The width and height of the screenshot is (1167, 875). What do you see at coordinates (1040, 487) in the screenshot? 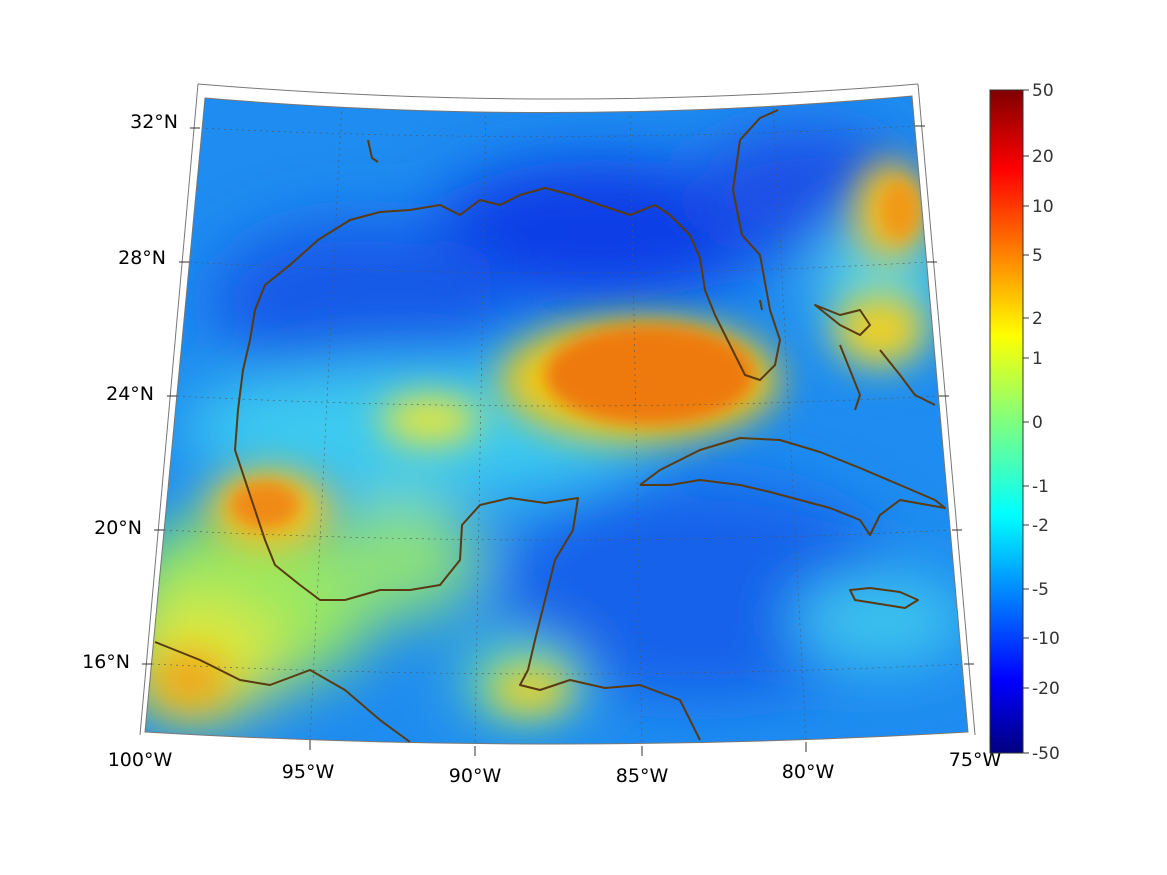
I see `colorbar-tick-neg1: -1` at bounding box center [1040, 487].